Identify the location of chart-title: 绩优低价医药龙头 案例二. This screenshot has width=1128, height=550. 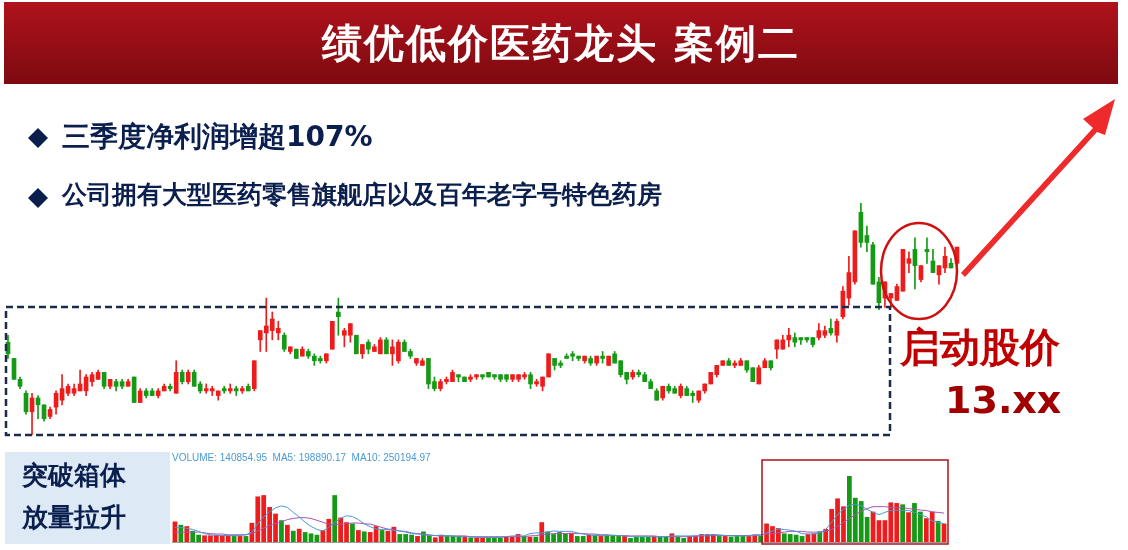
(561, 43).